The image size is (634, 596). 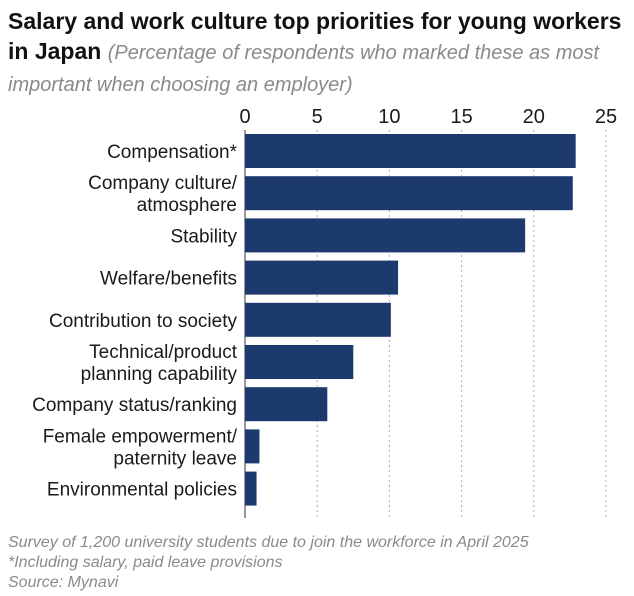 I want to click on category-label: Environmental policies, so click(x=142, y=490).